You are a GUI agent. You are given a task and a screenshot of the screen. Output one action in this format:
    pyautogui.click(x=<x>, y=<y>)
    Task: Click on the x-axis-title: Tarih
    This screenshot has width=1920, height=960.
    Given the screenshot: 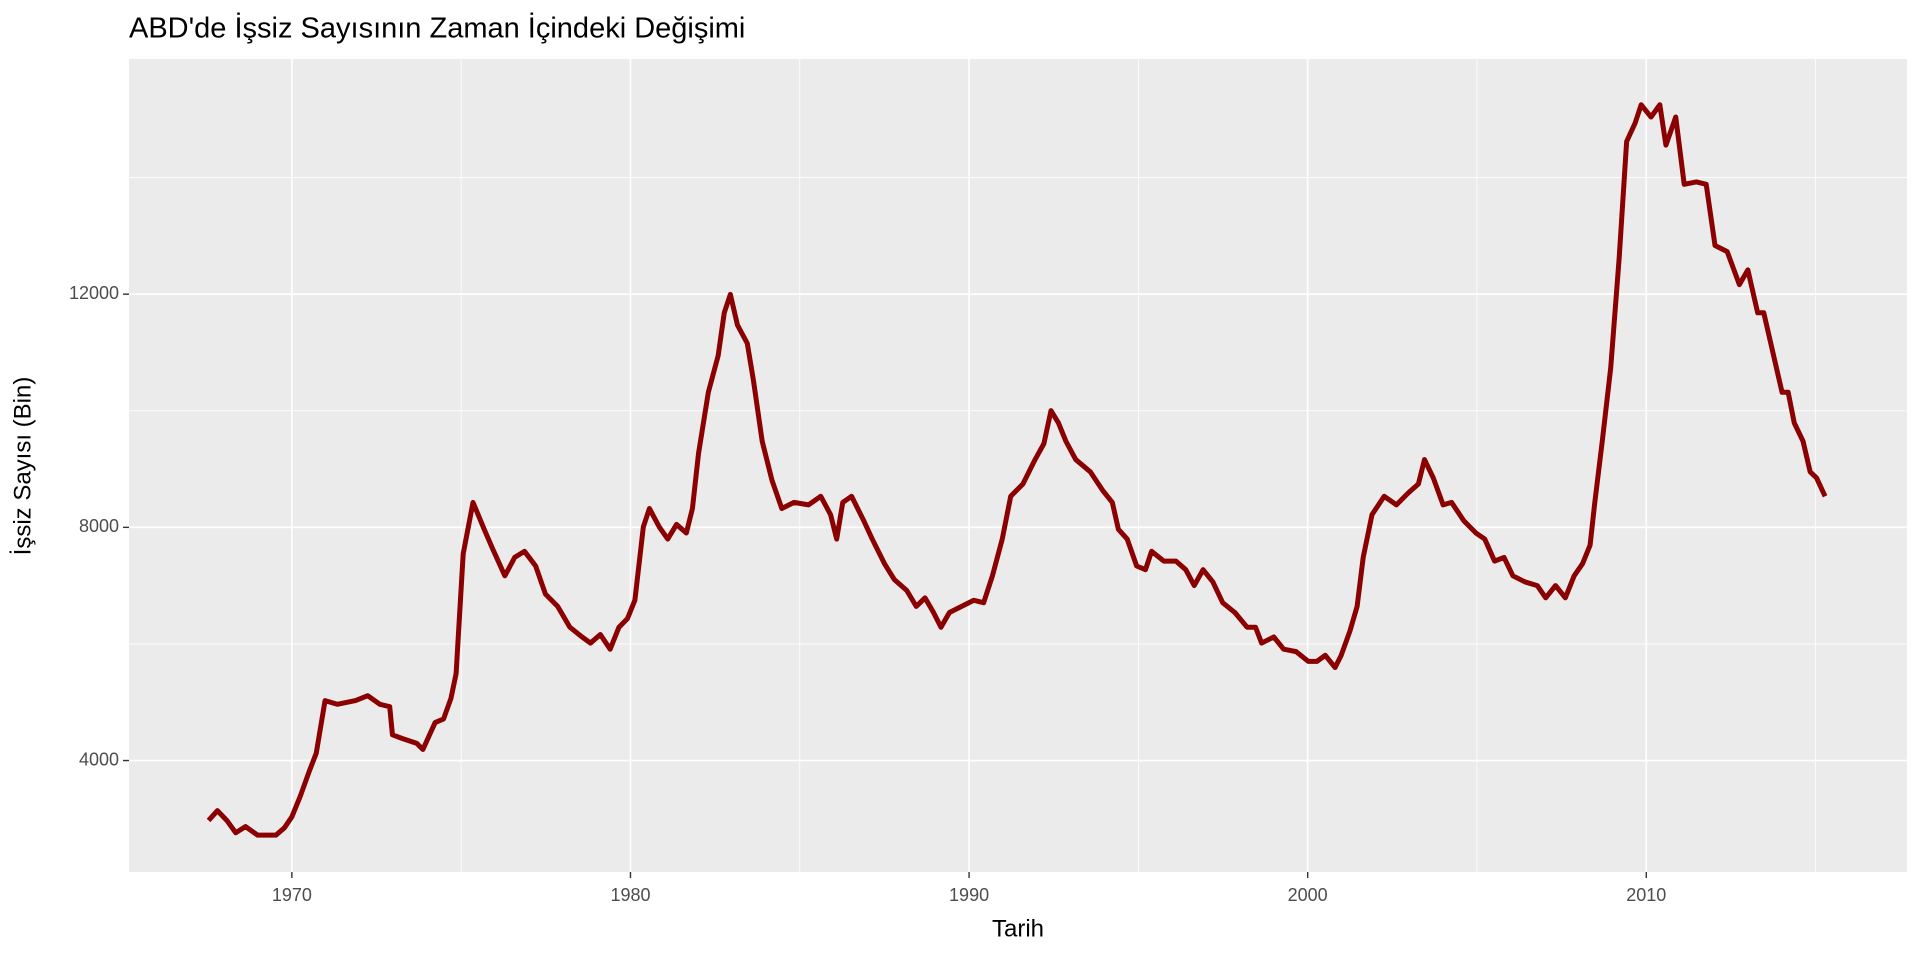 What is the action you would take?
    pyautogui.click(x=1018, y=928)
    